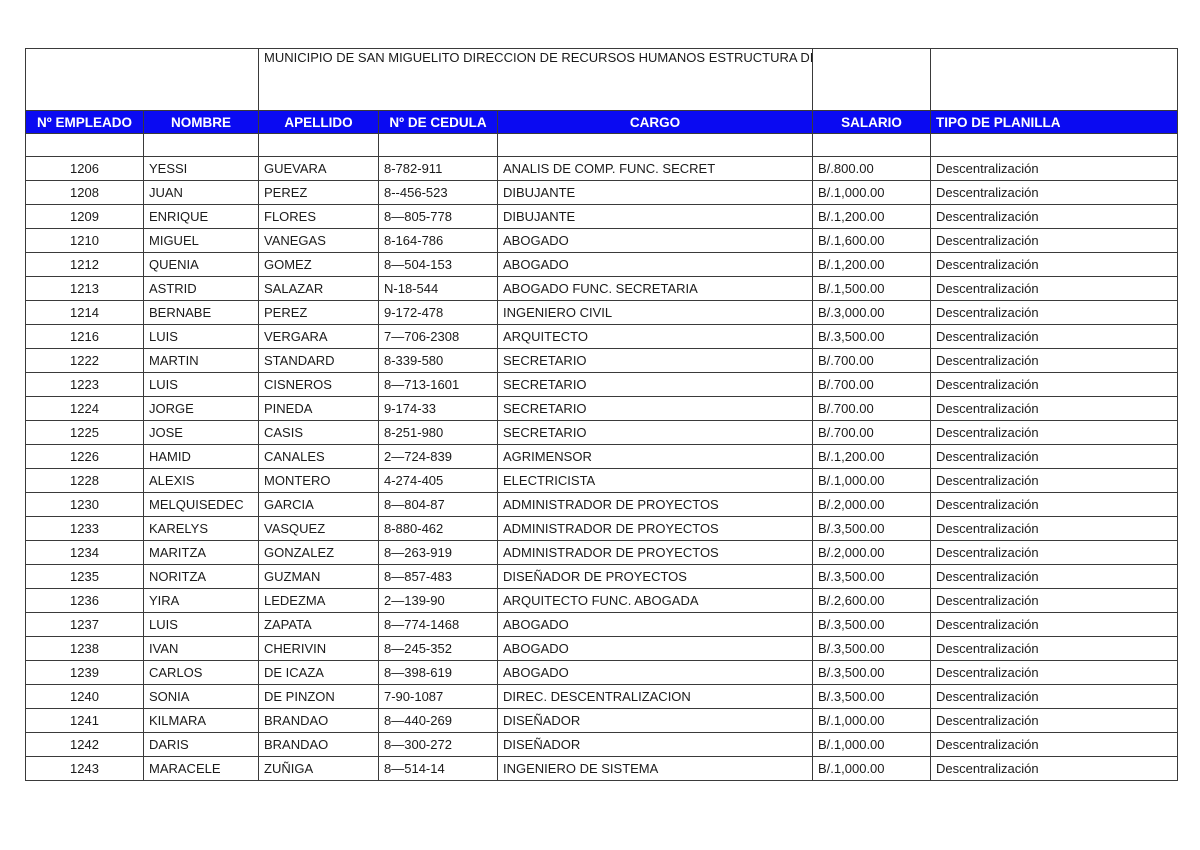 The width and height of the screenshot is (1200, 850). I want to click on cell-nombre: MARTIN, so click(201, 360).